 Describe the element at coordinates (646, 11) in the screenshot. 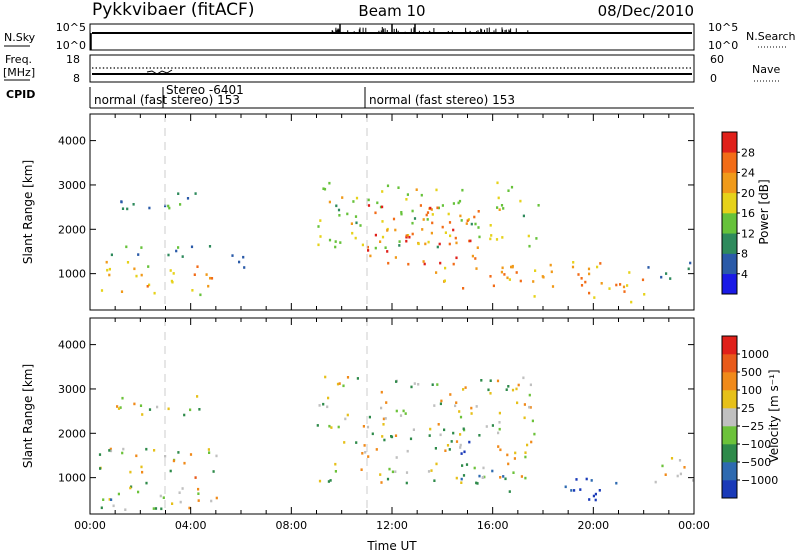

I see `date-label: 08/Dec/2010` at that location.